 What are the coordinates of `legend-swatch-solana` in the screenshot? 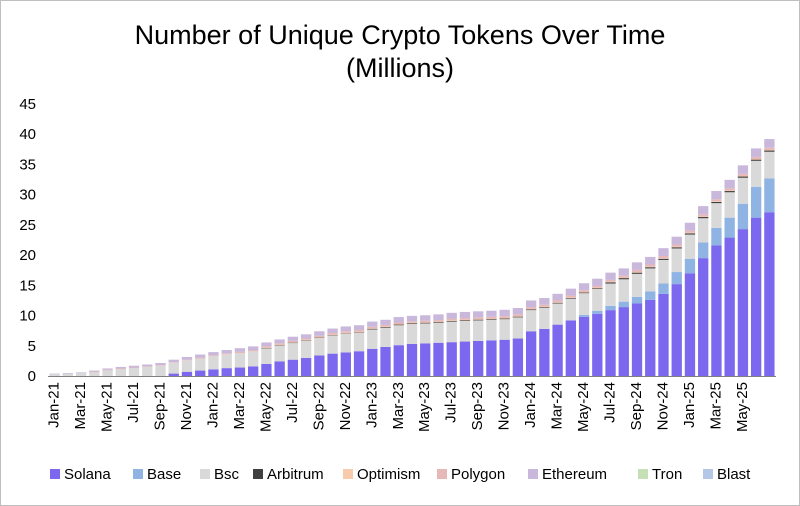 It's located at (55, 474).